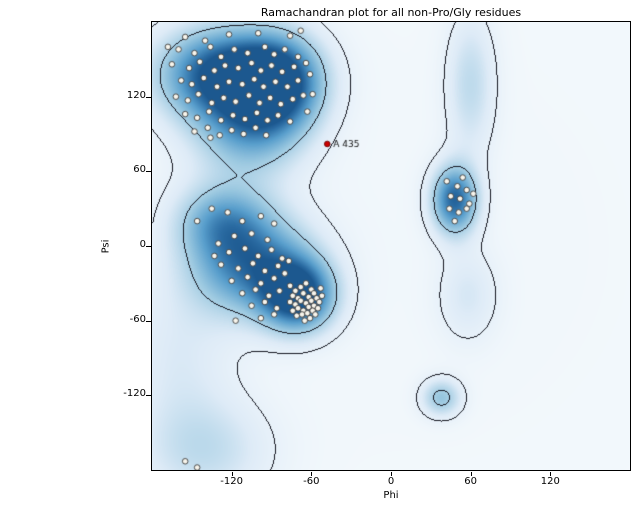 This screenshot has width=641, height=526. Describe the element at coordinates (142, 244) in the screenshot. I see `y-tick-label: 0` at that location.